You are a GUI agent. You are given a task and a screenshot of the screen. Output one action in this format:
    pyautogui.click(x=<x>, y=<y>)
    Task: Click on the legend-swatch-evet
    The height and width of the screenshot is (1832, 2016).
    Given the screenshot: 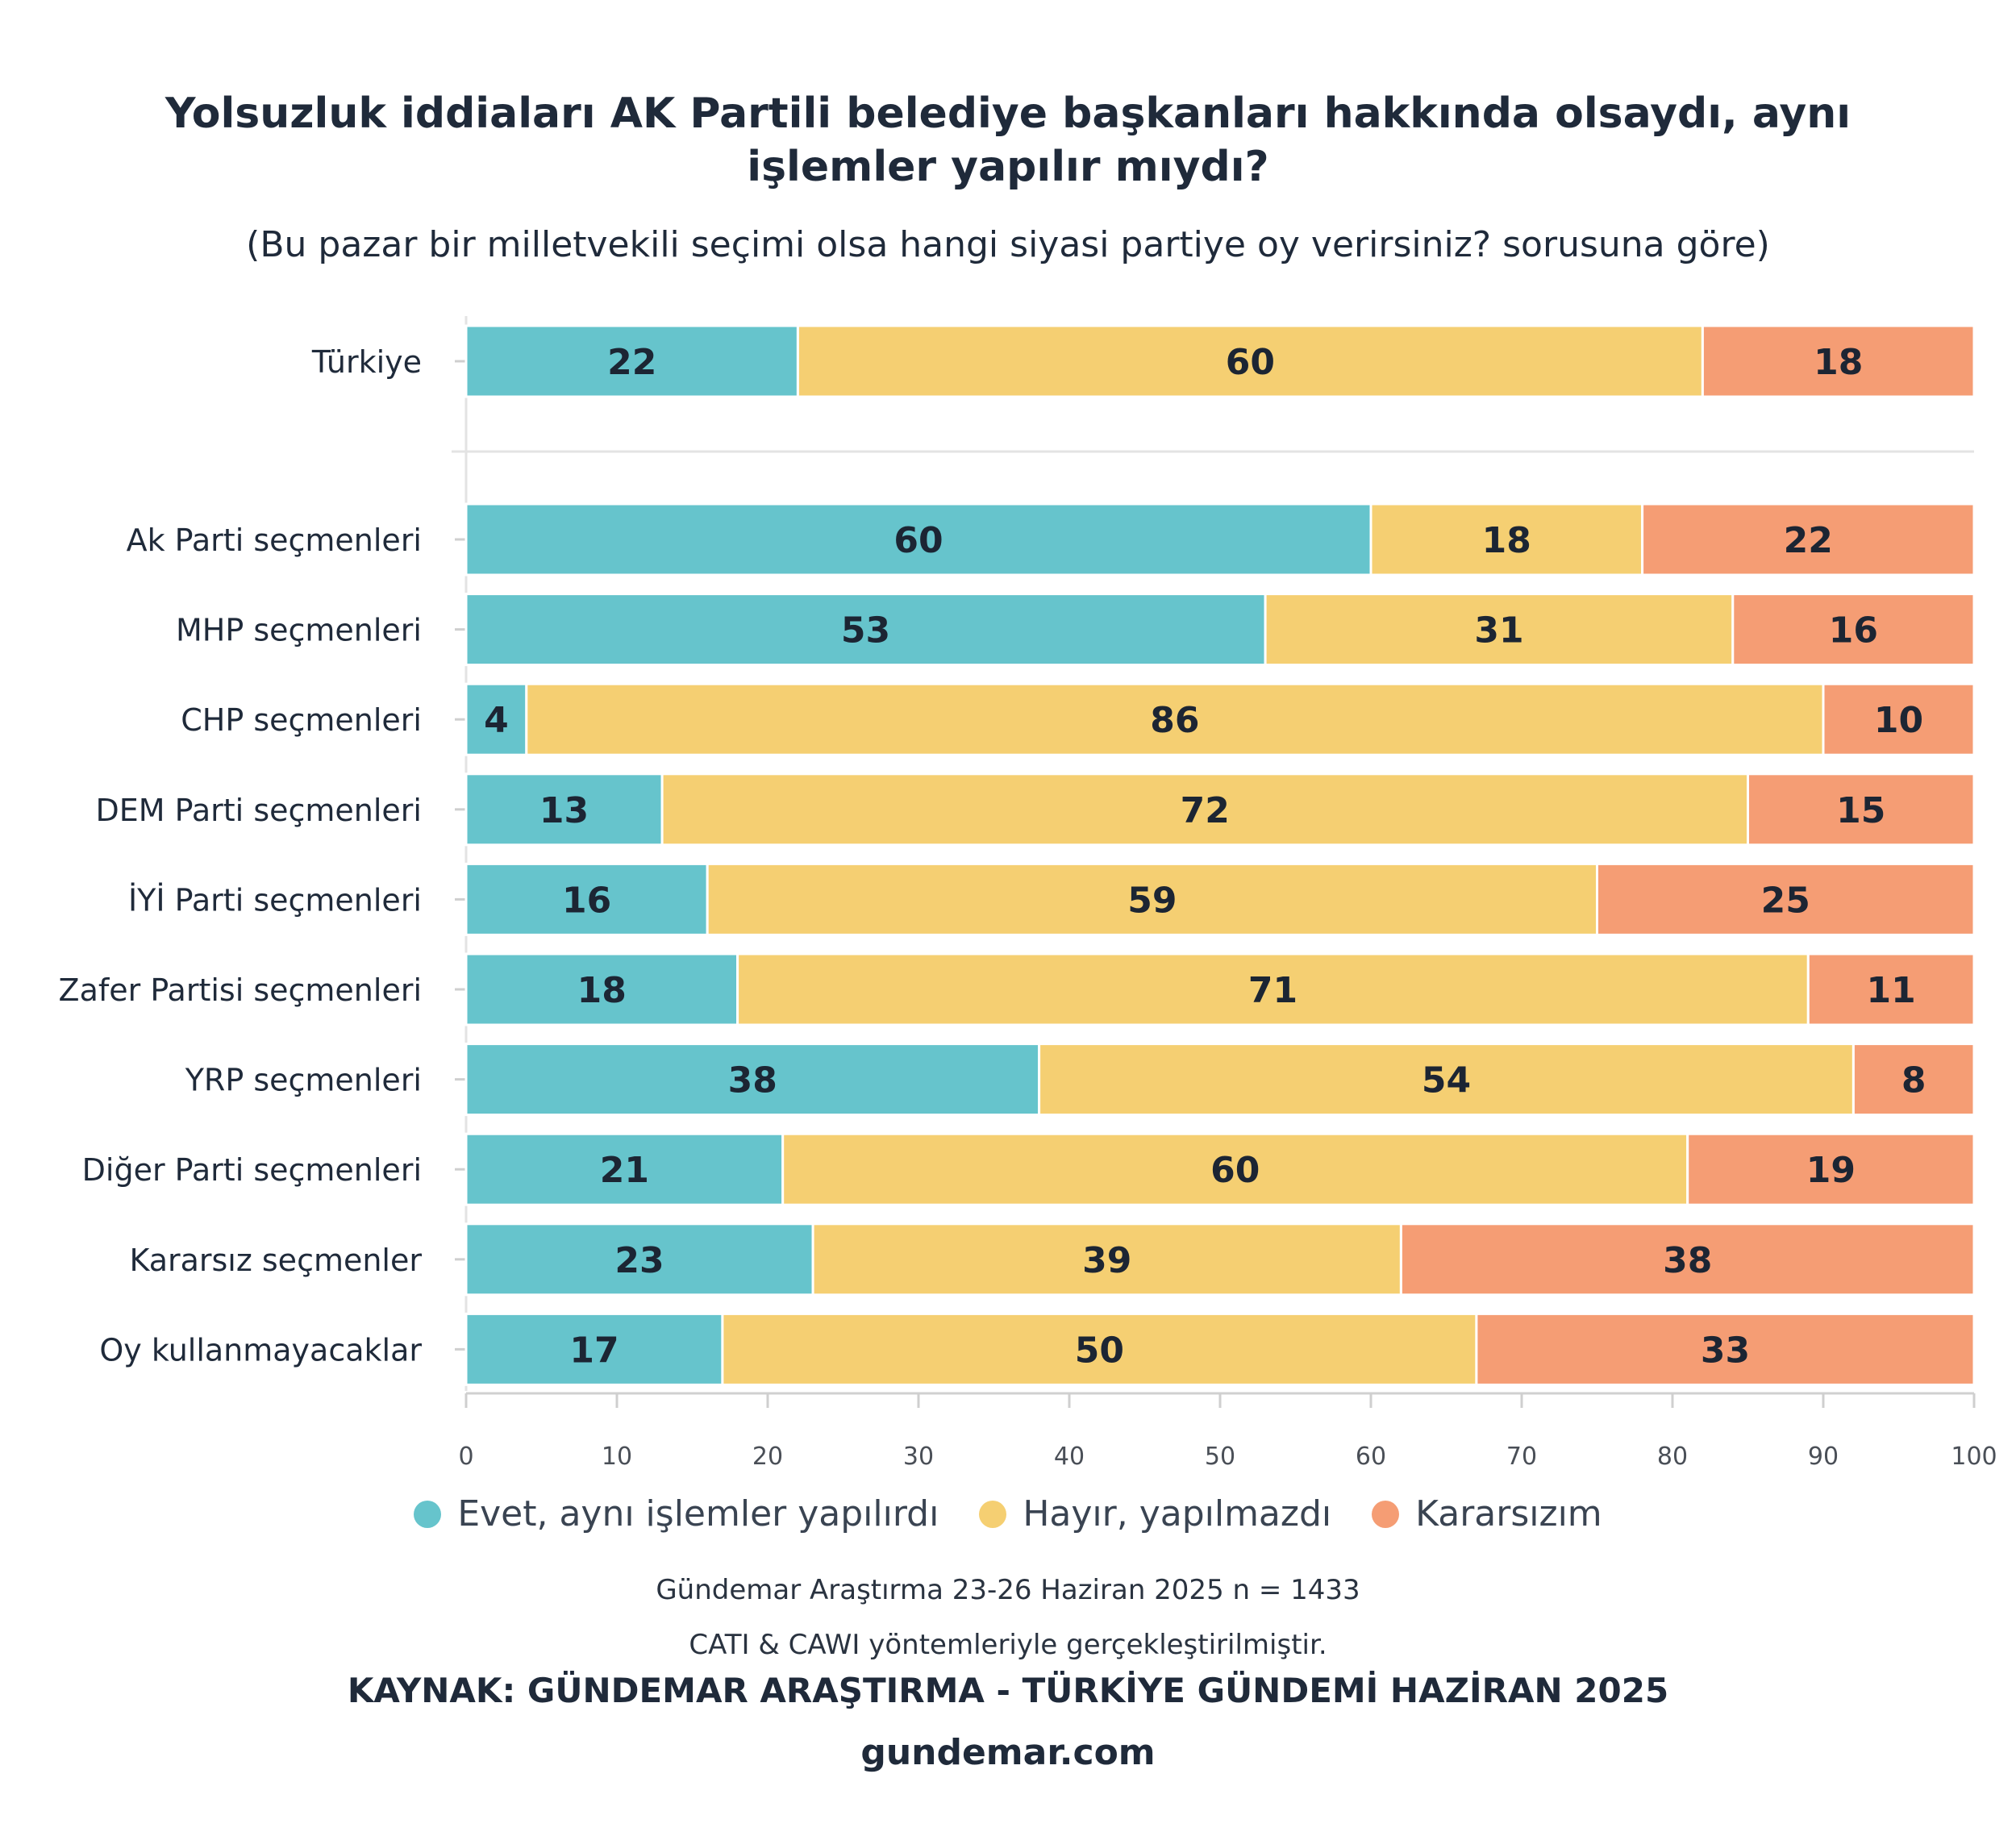 What is the action you would take?
    pyautogui.click(x=428, y=1514)
    